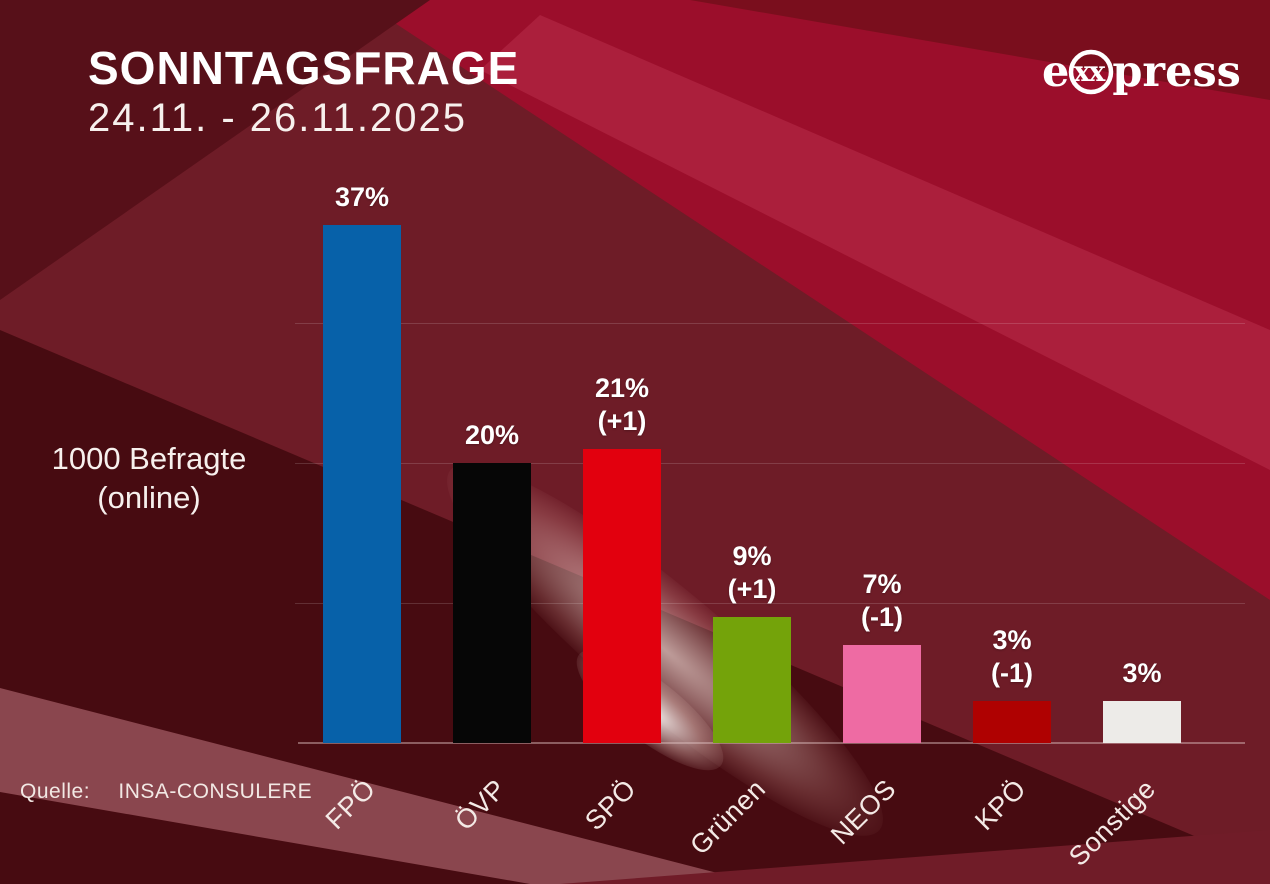 The height and width of the screenshot is (884, 1270). What do you see at coordinates (771, 743) in the screenshot?
I see `x-axis-line` at bounding box center [771, 743].